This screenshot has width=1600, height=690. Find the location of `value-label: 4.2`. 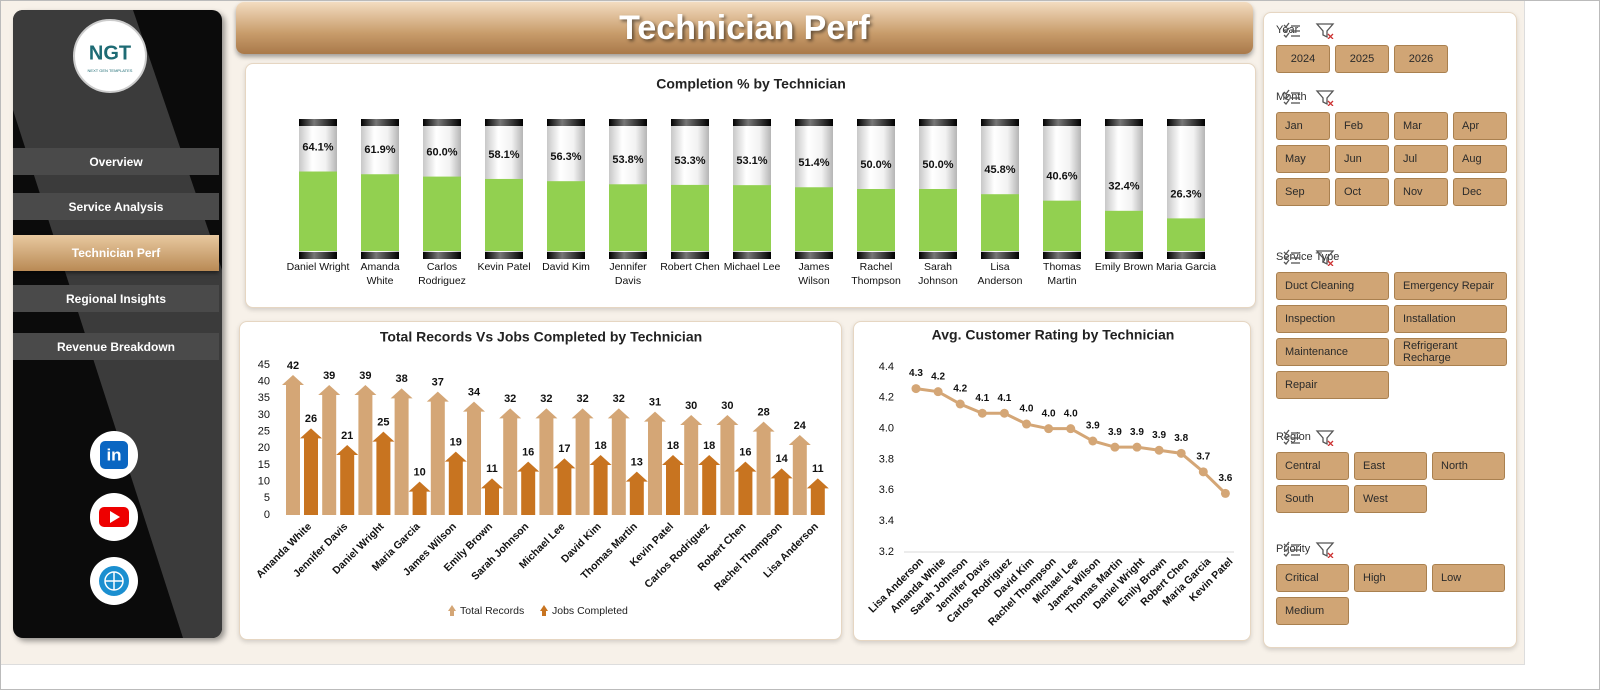

value-label: 4.2 is located at coordinates (960, 389).